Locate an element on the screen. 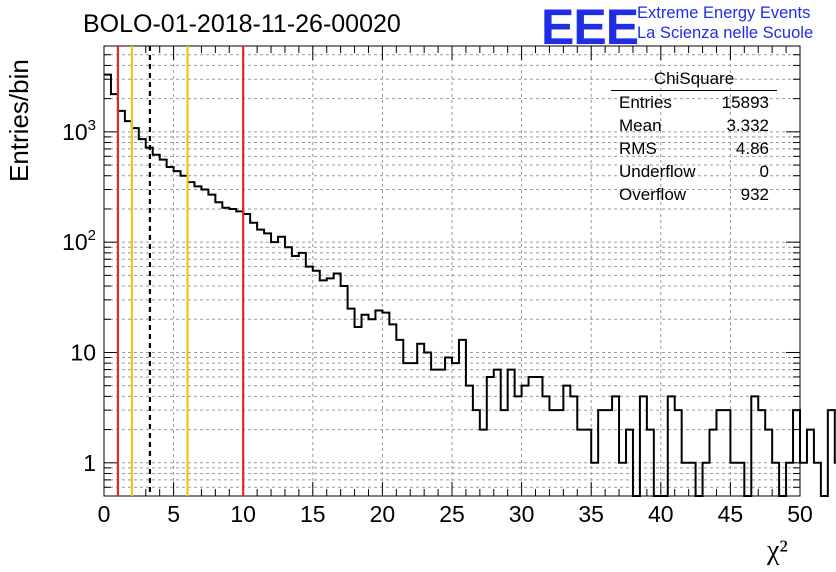 This screenshot has width=836, height=572. logo-tagline-1: Extreme Energy Events is located at coordinates (724, 13).